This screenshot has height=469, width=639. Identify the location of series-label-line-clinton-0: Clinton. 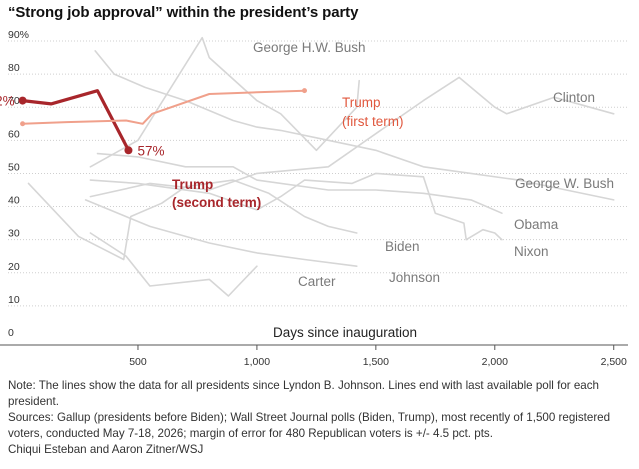
(574, 97).